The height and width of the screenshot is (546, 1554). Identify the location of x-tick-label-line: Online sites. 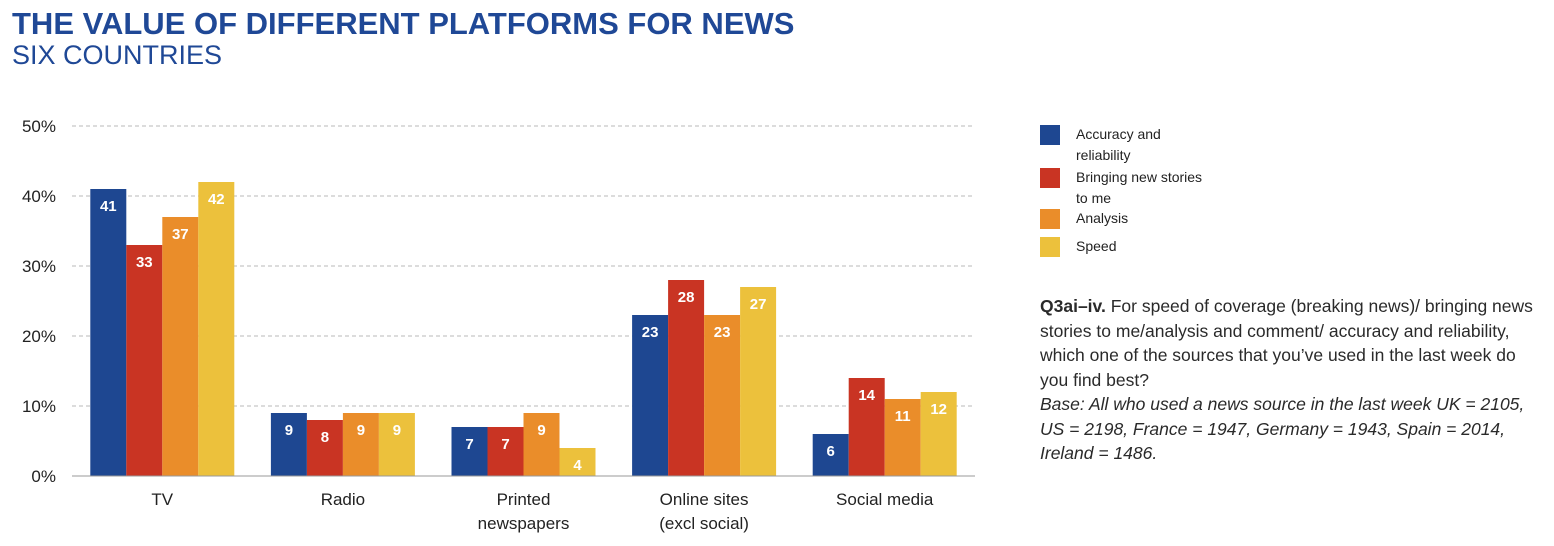
(704, 499).